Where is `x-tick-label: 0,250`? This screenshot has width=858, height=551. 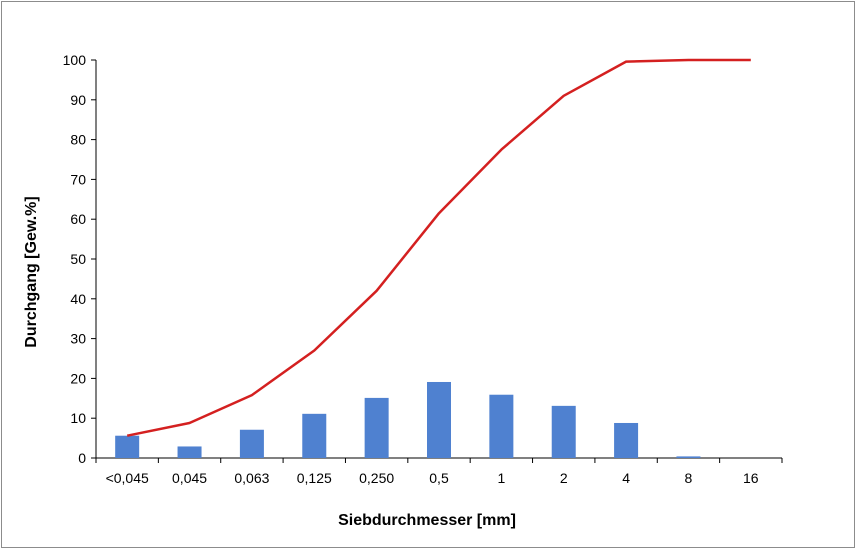
x-tick-label: 0,250 is located at coordinates (376, 478).